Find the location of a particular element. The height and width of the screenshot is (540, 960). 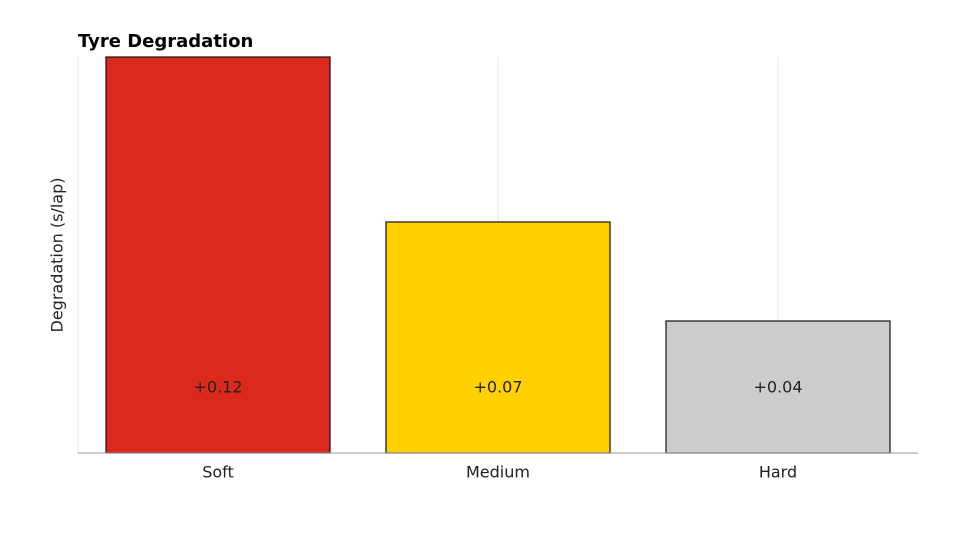

x-tick-label: Medium is located at coordinates (498, 472).